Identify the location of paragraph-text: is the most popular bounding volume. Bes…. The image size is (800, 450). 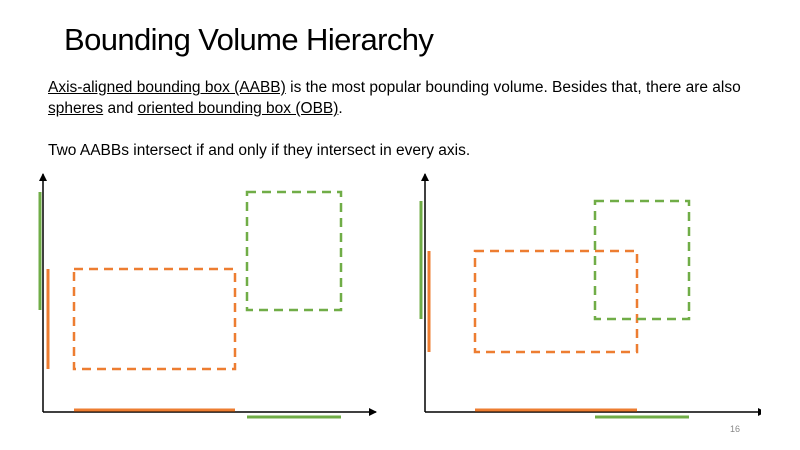
(513, 87).